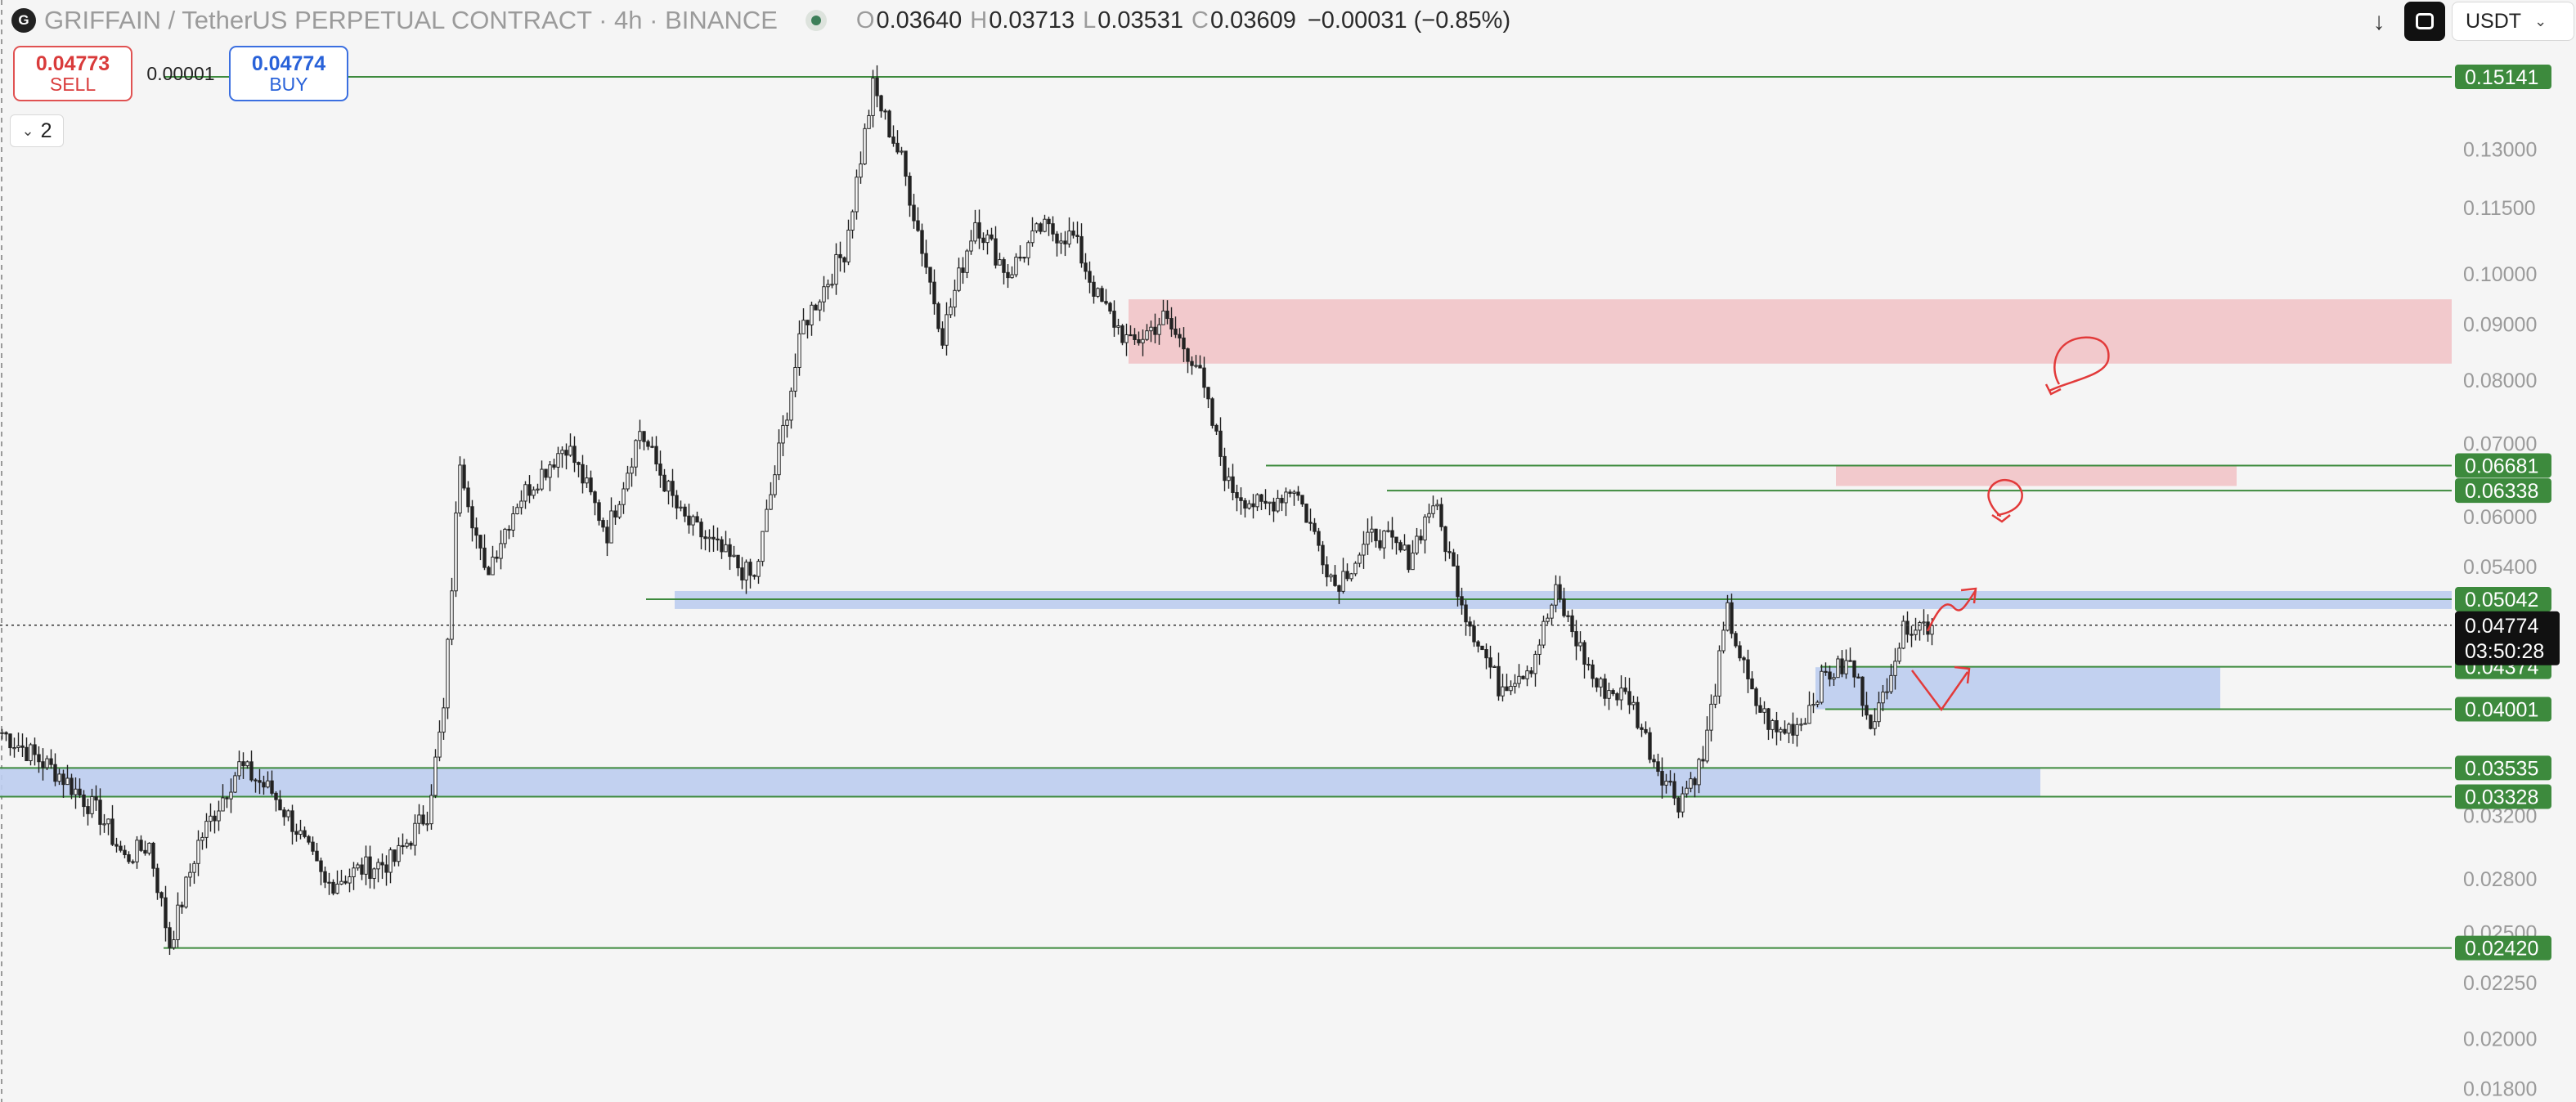 The width and height of the screenshot is (2576, 1102). What do you see at coordinates (2500, 274) in the screenshot?
I see `y-tick-label: 0.10000` at bounding box center [2500, 274].